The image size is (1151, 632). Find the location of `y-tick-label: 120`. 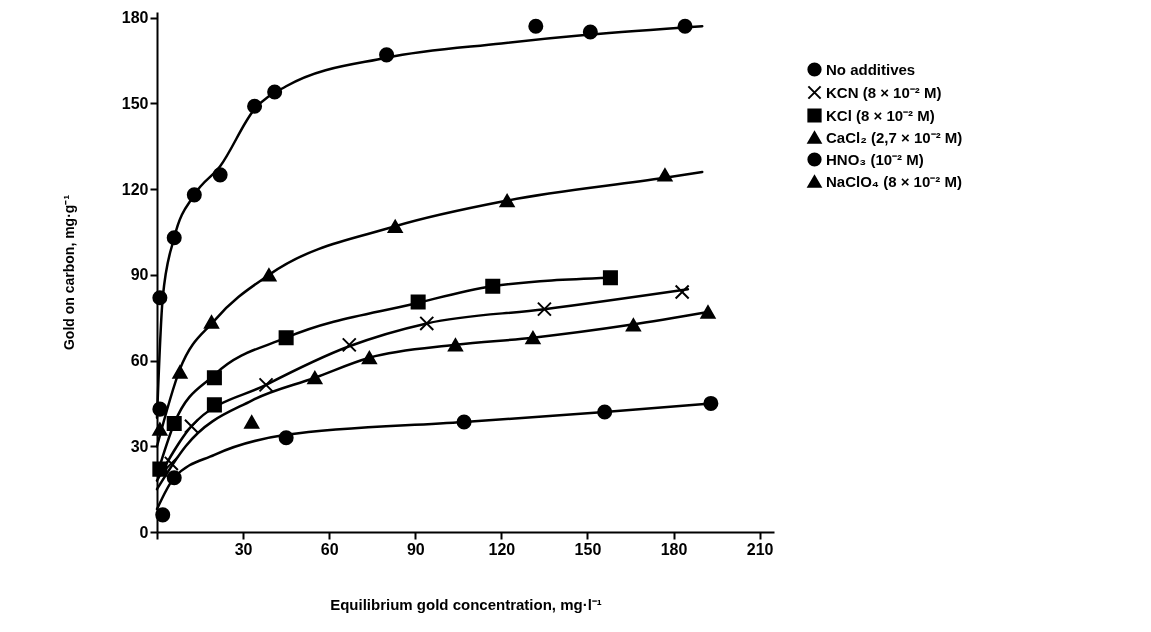

y-tick-label: 120 is located at coordinates (135, 189).